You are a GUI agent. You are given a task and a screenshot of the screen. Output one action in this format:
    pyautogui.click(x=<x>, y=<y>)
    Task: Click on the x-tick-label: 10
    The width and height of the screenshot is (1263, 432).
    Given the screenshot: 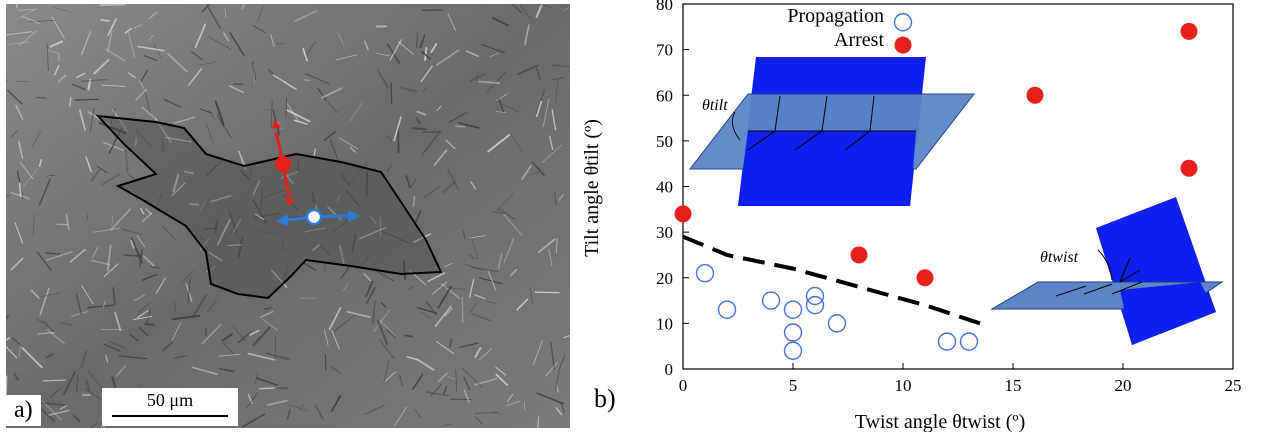 What is the action you would take?
    pyautogui.click(x=903, y=385)
    